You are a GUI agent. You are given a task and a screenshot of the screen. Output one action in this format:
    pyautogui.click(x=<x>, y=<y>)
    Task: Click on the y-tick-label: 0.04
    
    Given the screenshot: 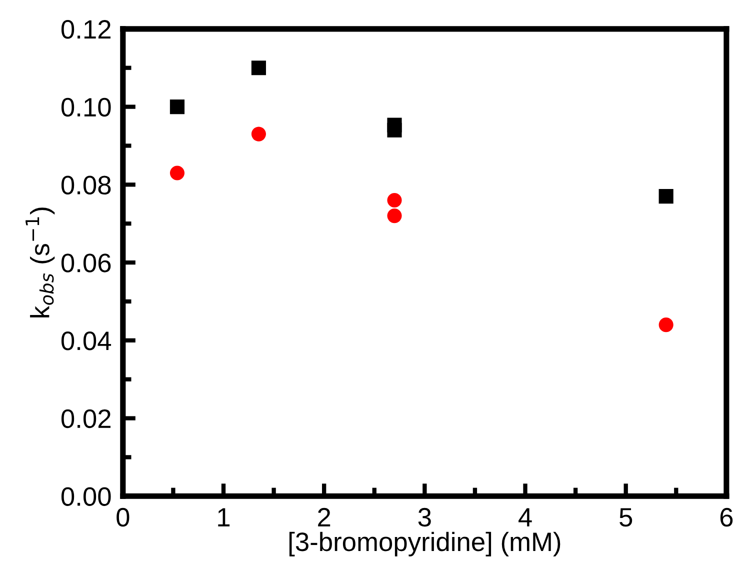 What is the action you would take?
    pyautogui.click(x=86, y=341)
    